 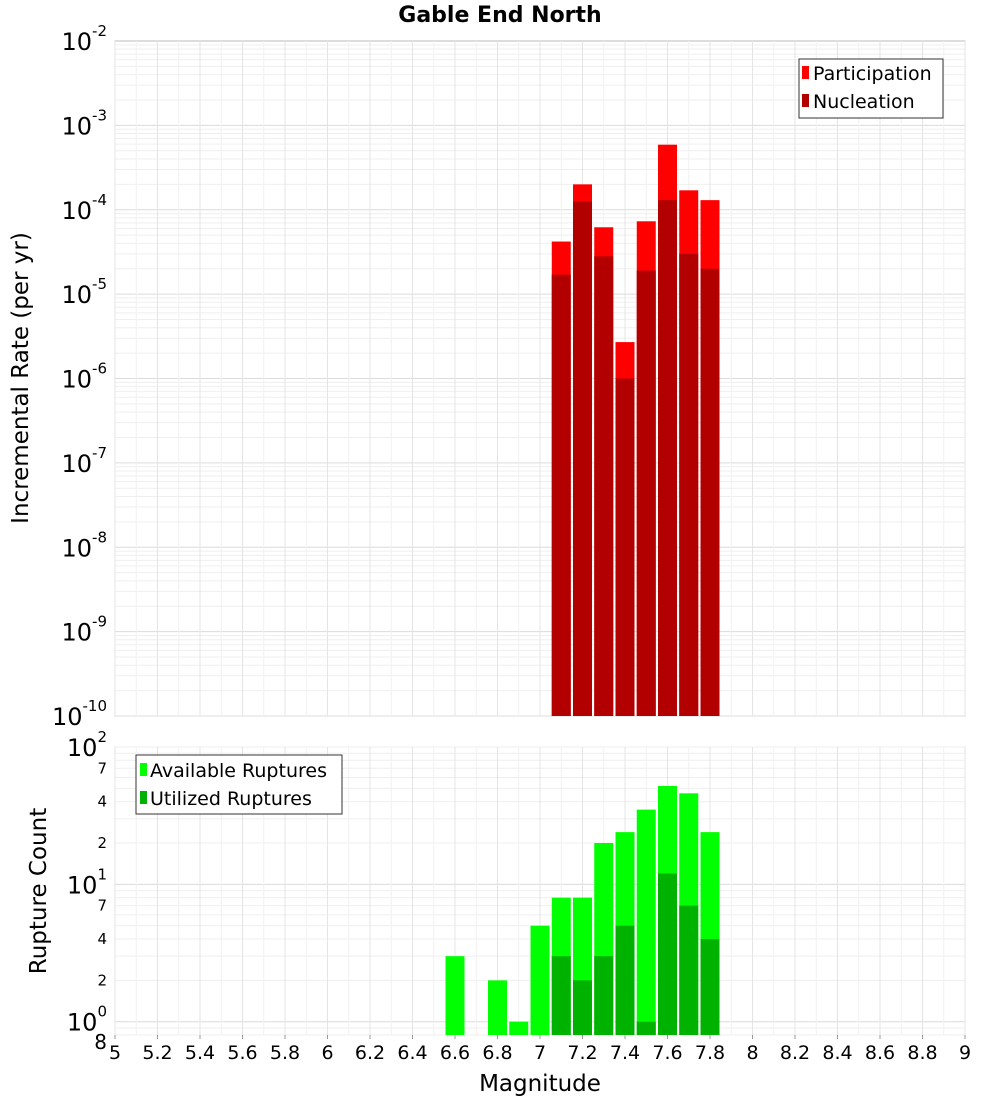 What do you see at coordinates (143, 797) in the screenshot?
I see `utilized-legend-swatch` at bounding box center [143, 797].